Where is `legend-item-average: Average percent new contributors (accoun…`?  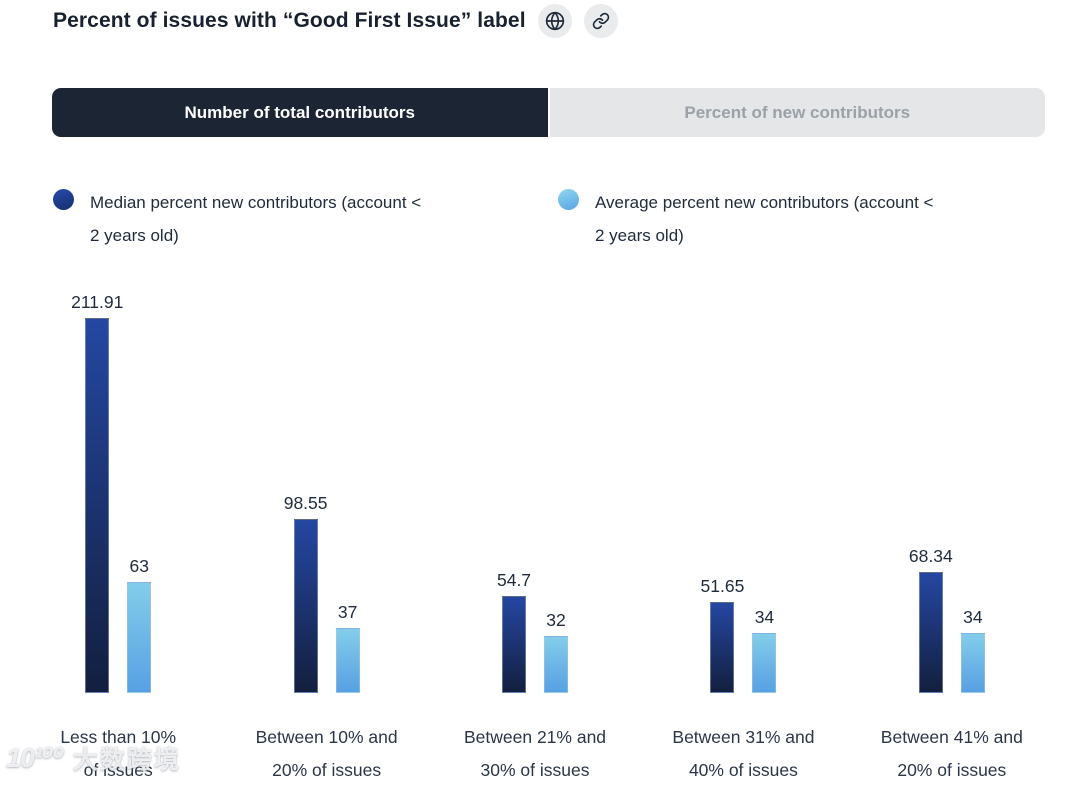 legend-item-average: Average percent new contributors (accoun… is located at coordinates (745, 219).